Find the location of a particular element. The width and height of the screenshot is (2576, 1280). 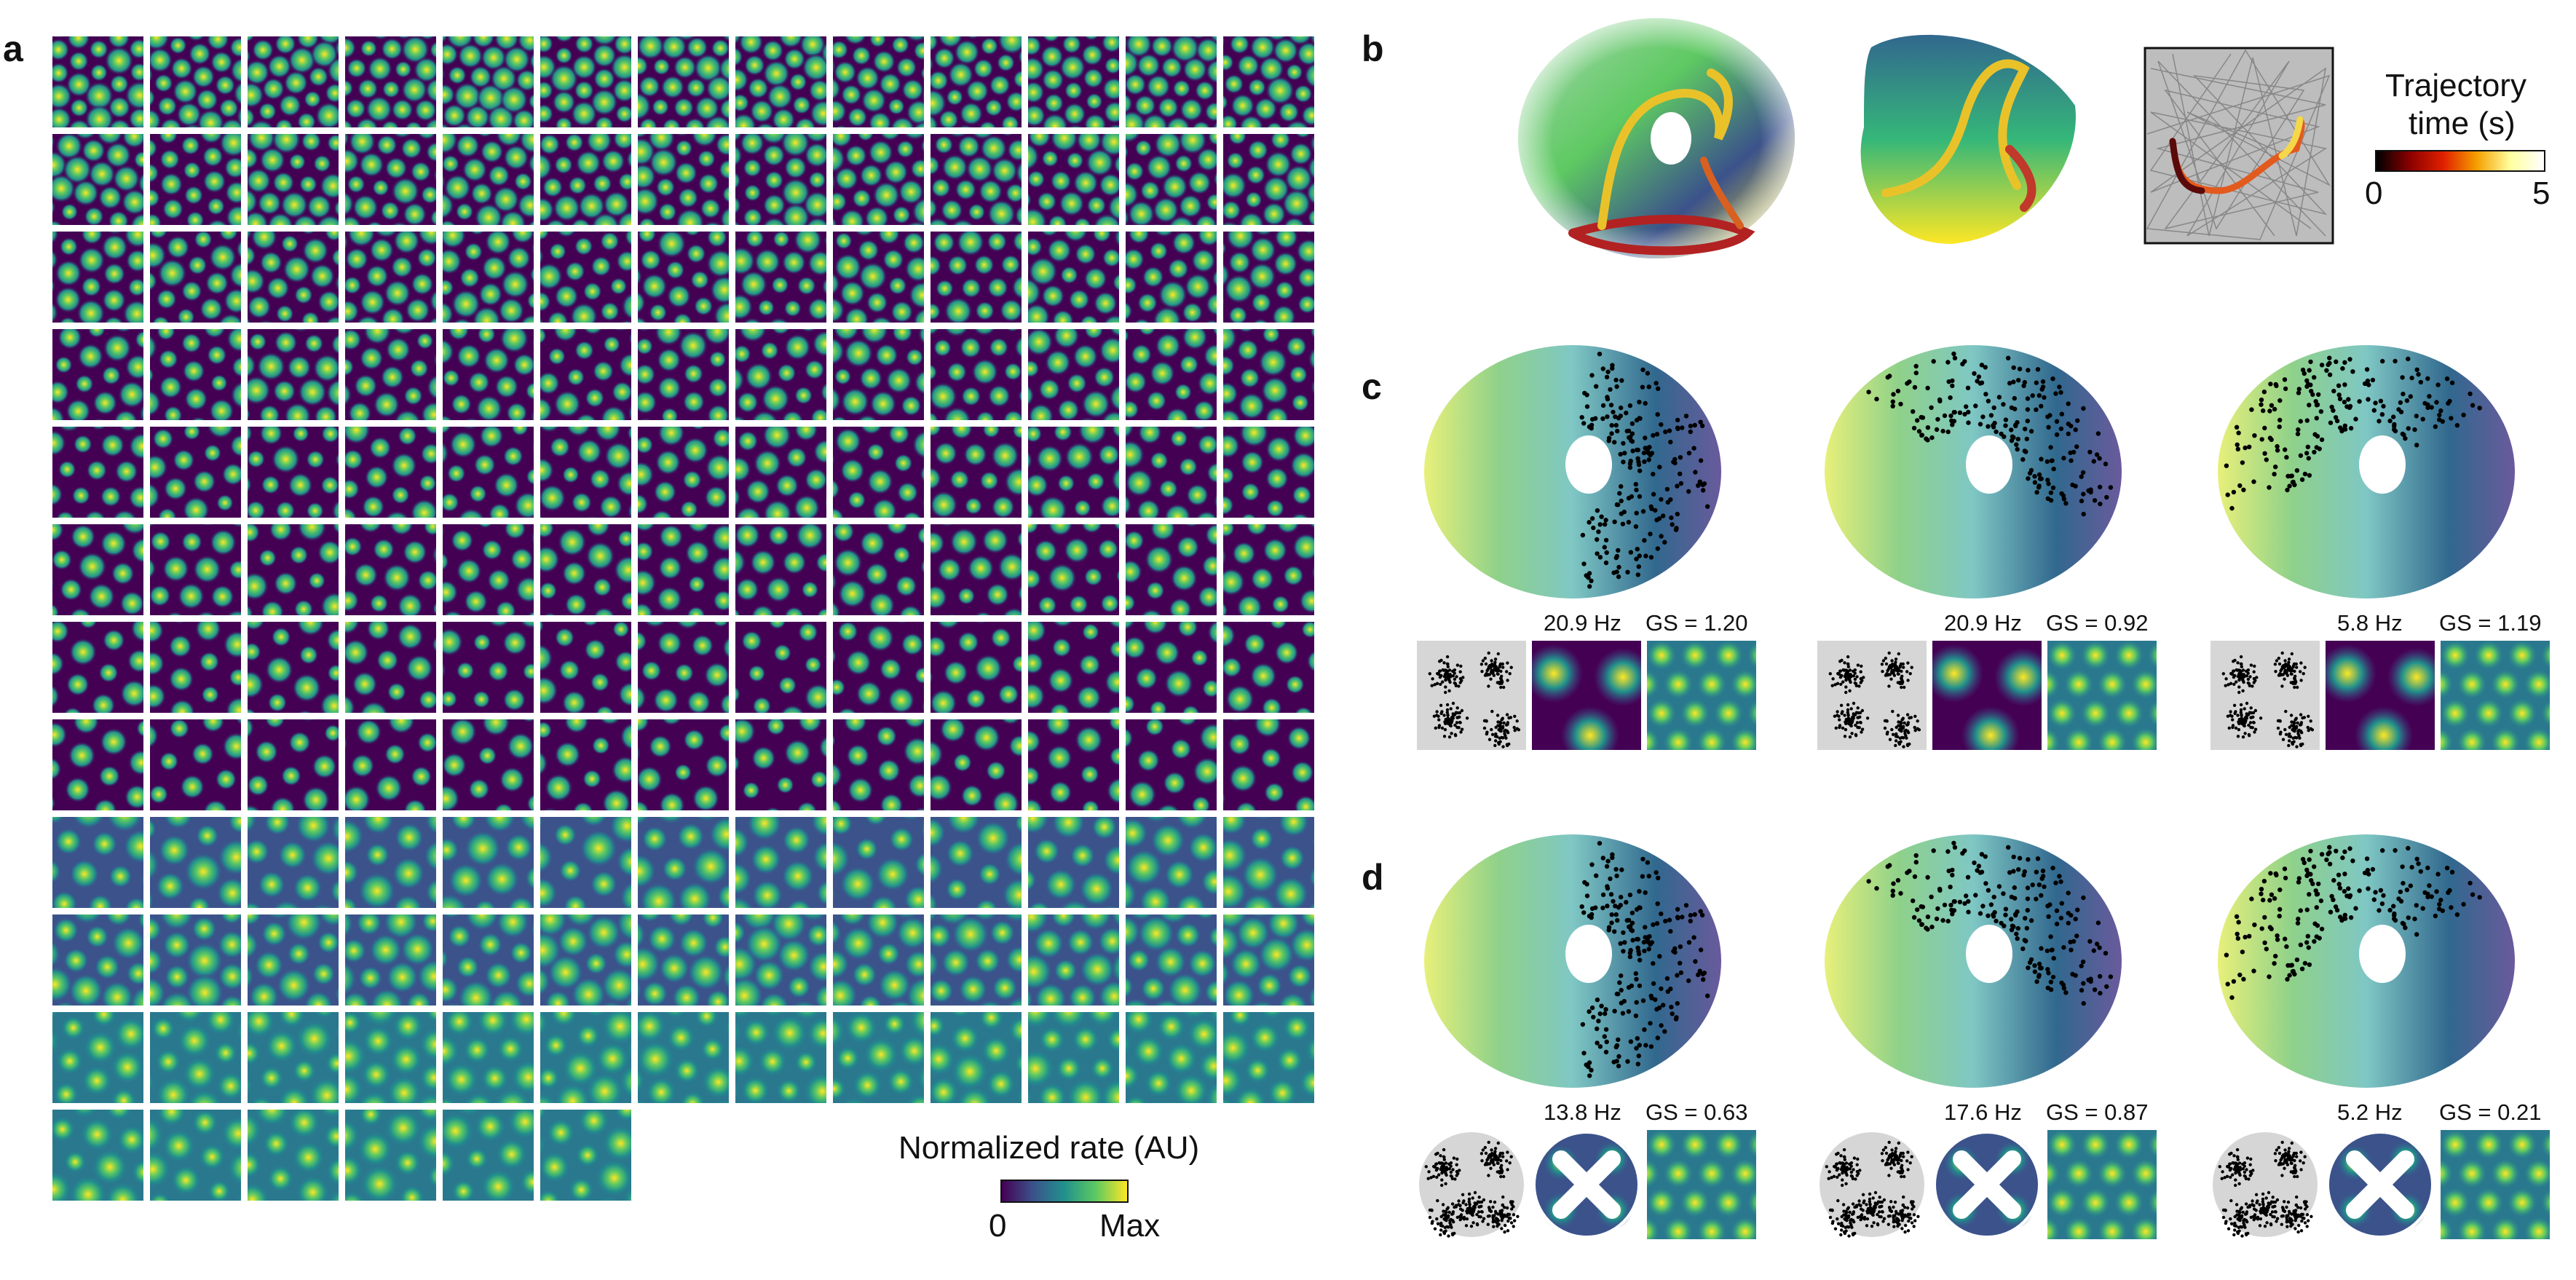

panel-c-label: c is located at coordinates (1372, 387).